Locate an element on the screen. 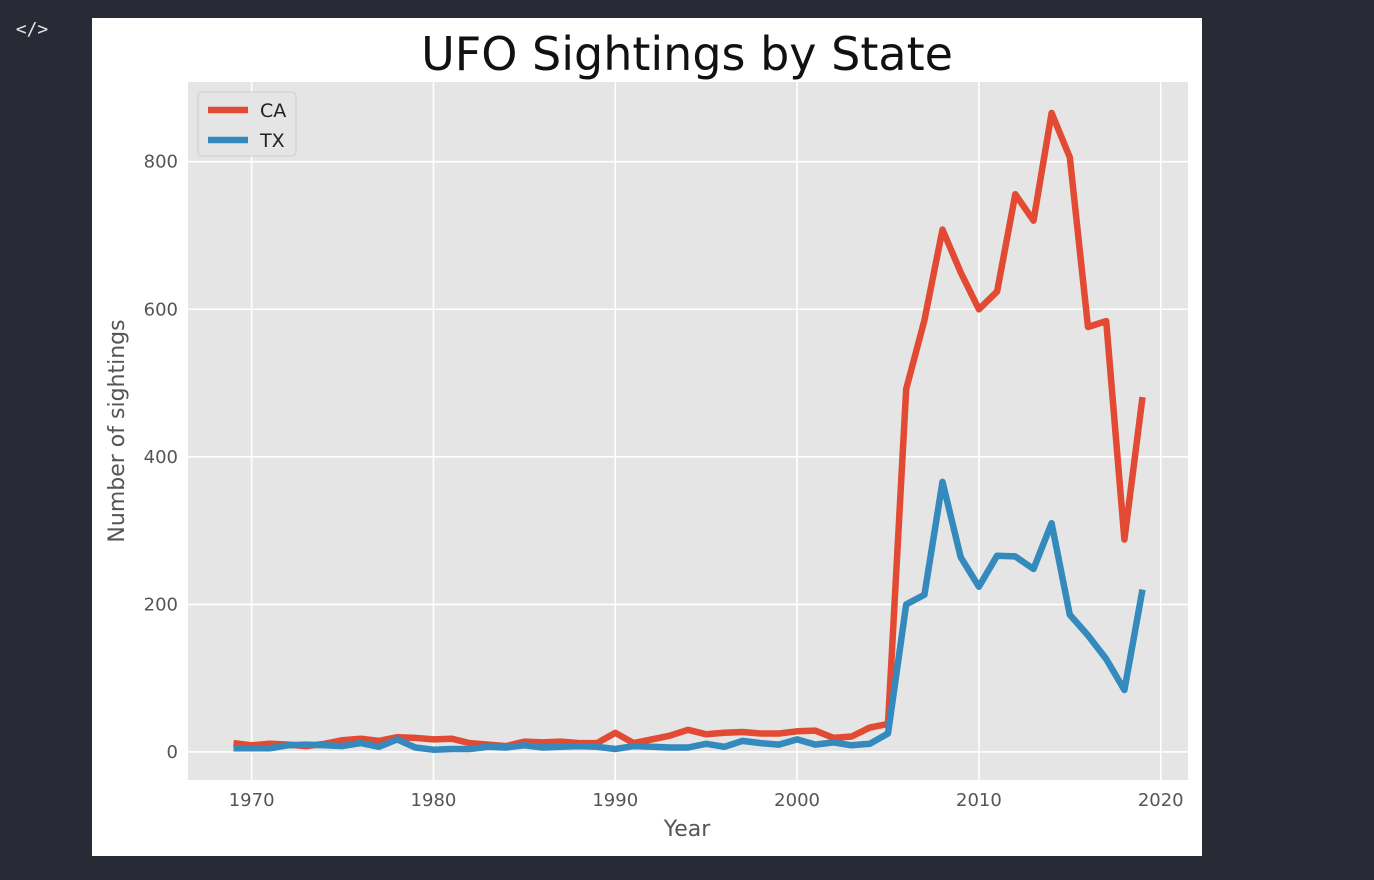  y-tick-label: 0 is located at coordinates (172, 752).